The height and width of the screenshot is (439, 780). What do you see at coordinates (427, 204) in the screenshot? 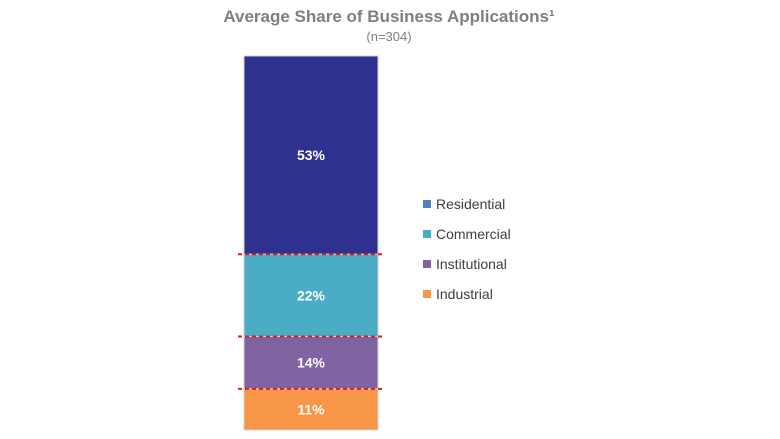
I see `legend-swatch-residential` at bounding box center [427, 204].